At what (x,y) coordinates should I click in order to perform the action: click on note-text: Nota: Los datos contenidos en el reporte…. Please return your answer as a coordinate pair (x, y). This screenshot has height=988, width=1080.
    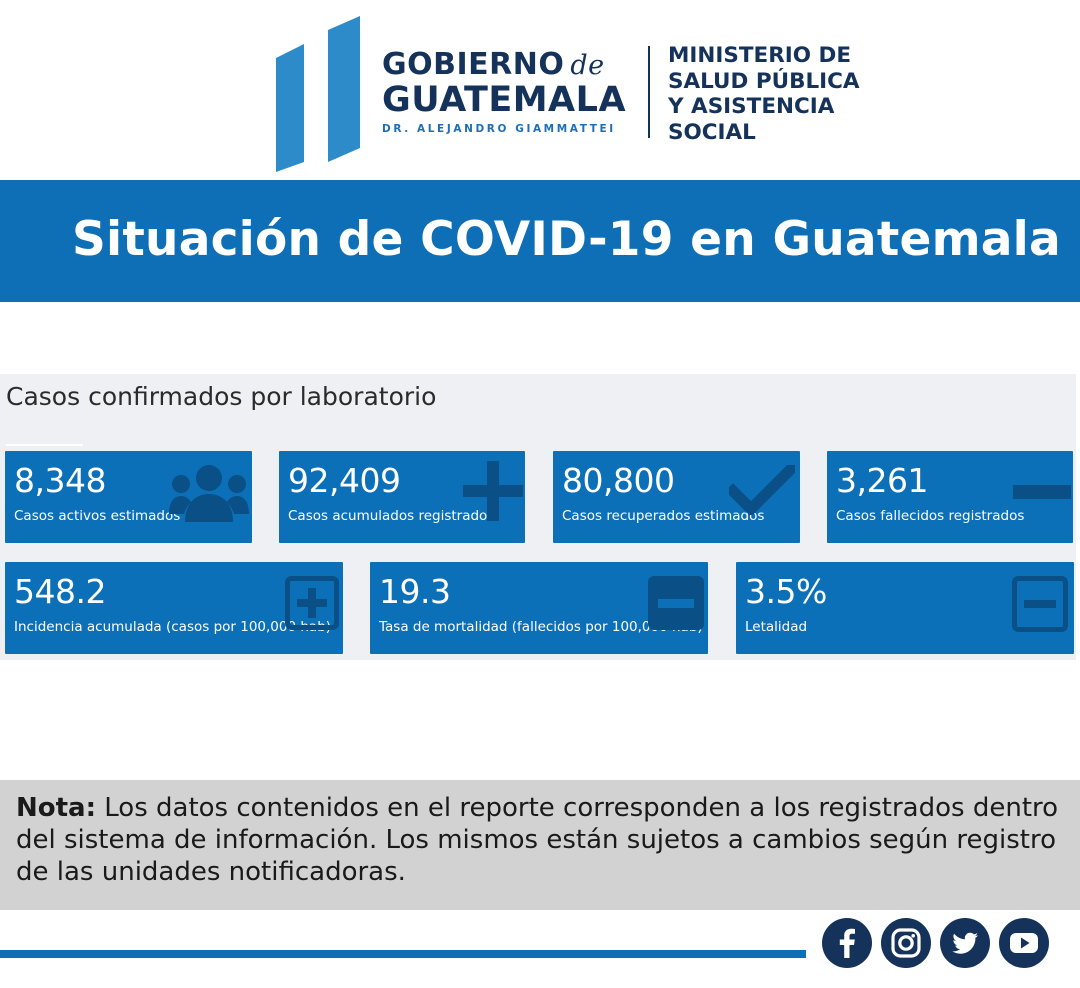
    Looking at the image, I should click on (541, 840).